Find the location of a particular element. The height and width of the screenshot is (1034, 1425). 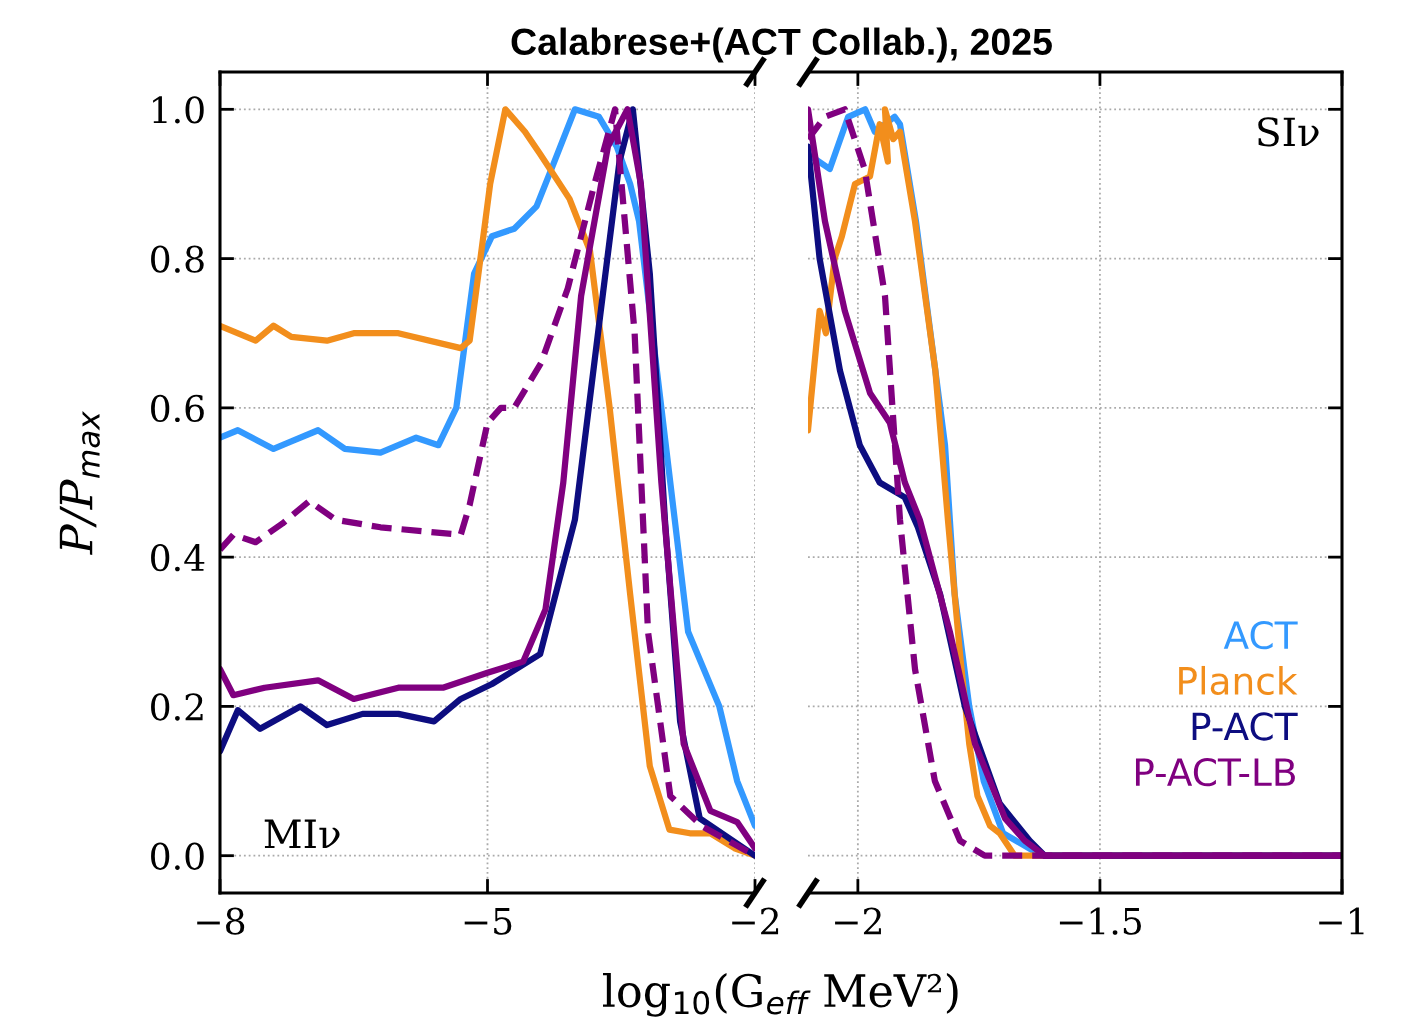

x-axis-title: log$_{10}$(G$_{eff}$ MeV²) is located at coordinates (780, 995).